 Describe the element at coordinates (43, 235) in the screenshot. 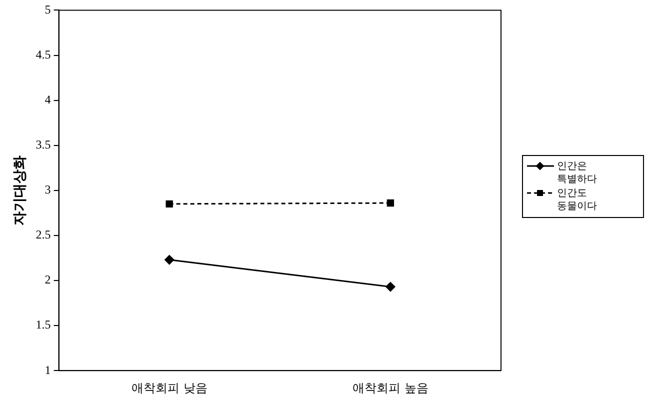

I see `y-tick-label: 2.5` at that location.